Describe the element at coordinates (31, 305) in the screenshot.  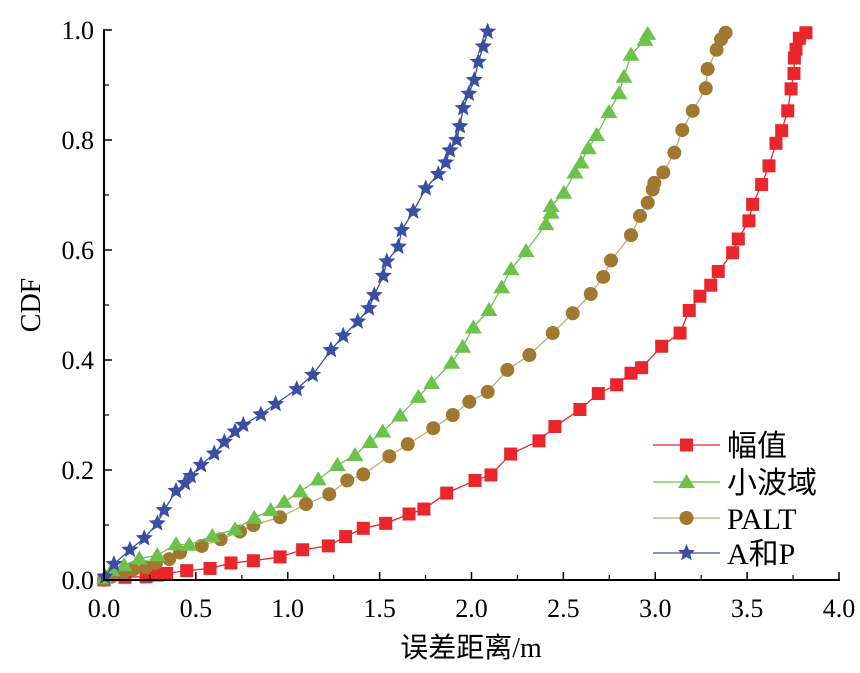
I see `y-axis-title: CDF` at that location.